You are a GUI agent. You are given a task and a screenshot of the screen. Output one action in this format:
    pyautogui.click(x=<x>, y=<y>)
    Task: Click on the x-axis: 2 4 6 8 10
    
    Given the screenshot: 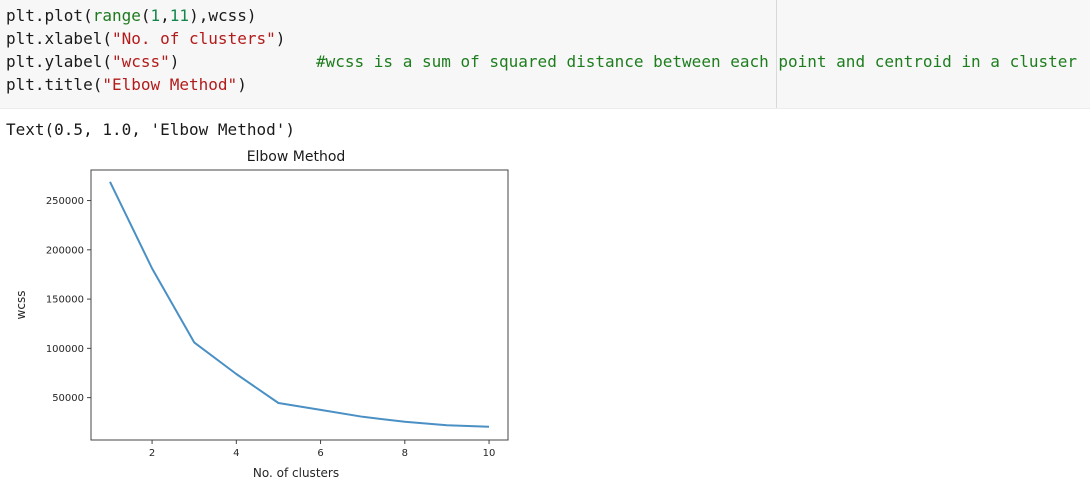 What is the action you would take?
    pyautogui.click(x=322, y=449)
    